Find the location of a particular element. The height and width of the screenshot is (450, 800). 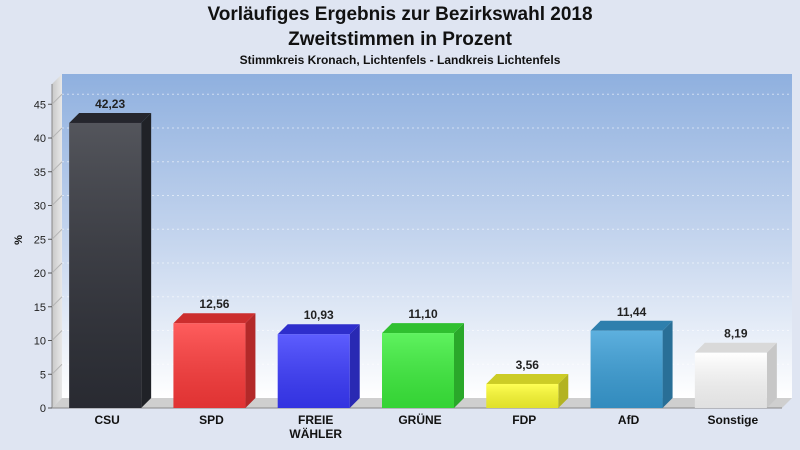

bar-value-label: 11,44 is located at coordinates (632, 312).